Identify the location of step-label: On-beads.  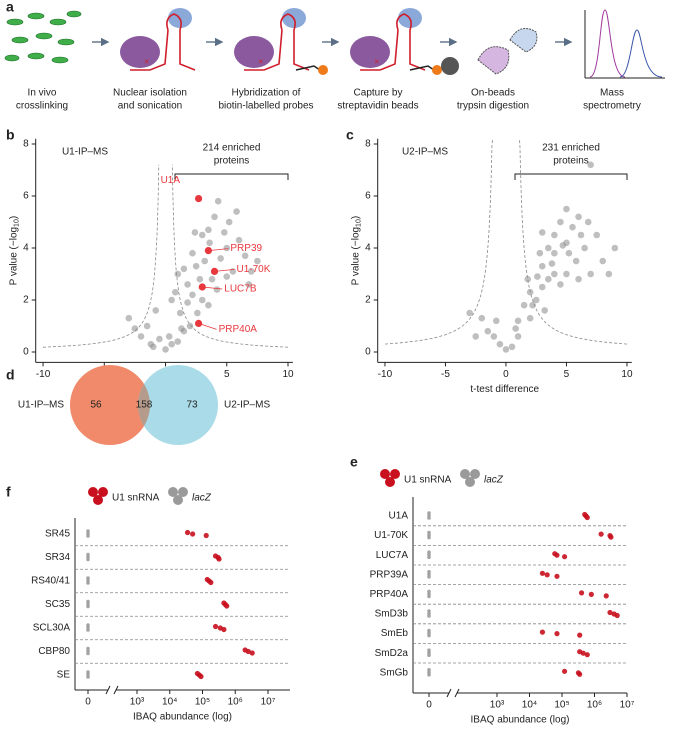
(493, 93).